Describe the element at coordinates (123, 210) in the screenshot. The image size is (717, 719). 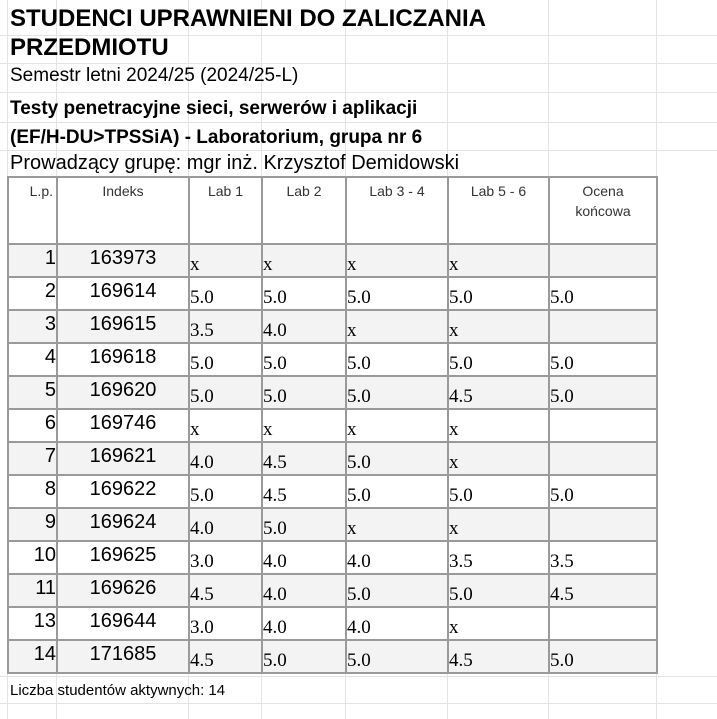
I see `column-header-index: Indeks` at that location.